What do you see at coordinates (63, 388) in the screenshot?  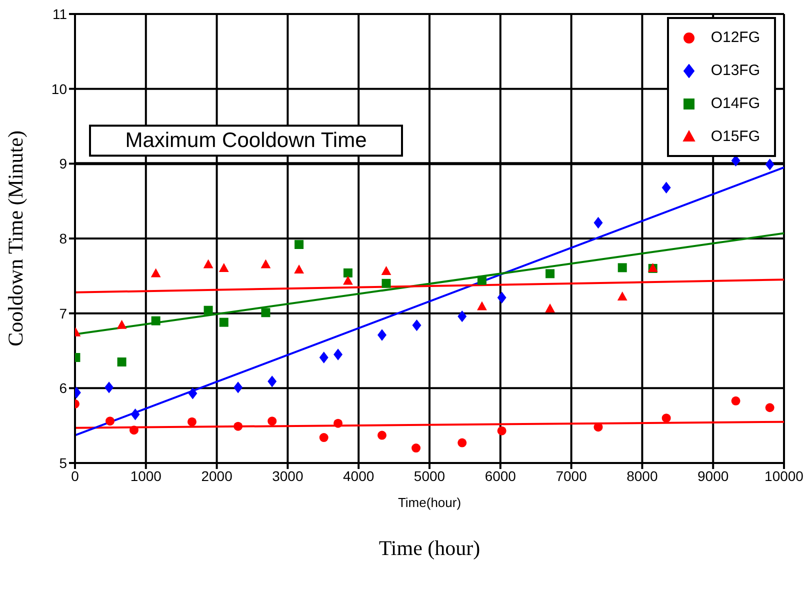 I see `y-tick-label: 6` at bounding box center [63, 388].